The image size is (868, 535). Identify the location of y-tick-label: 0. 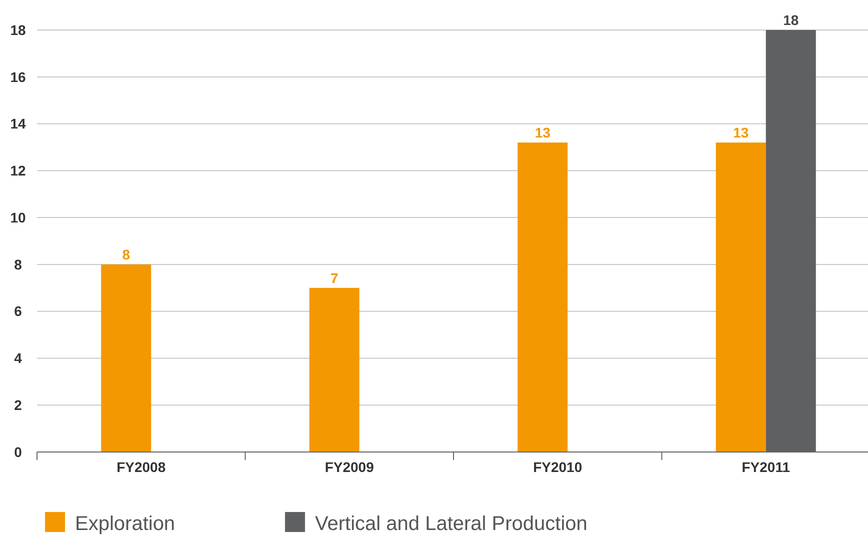
(18, 452).